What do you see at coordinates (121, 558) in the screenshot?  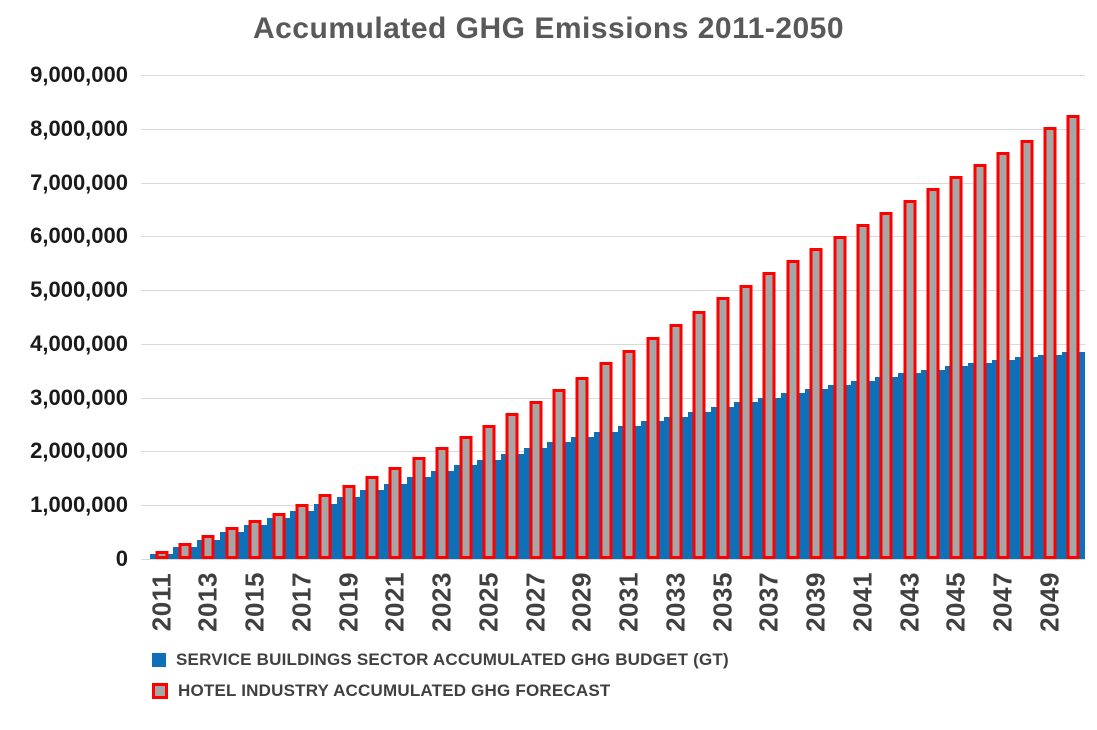 I see `y-axis-tick-label: 0` at bounding box center [121, 558].